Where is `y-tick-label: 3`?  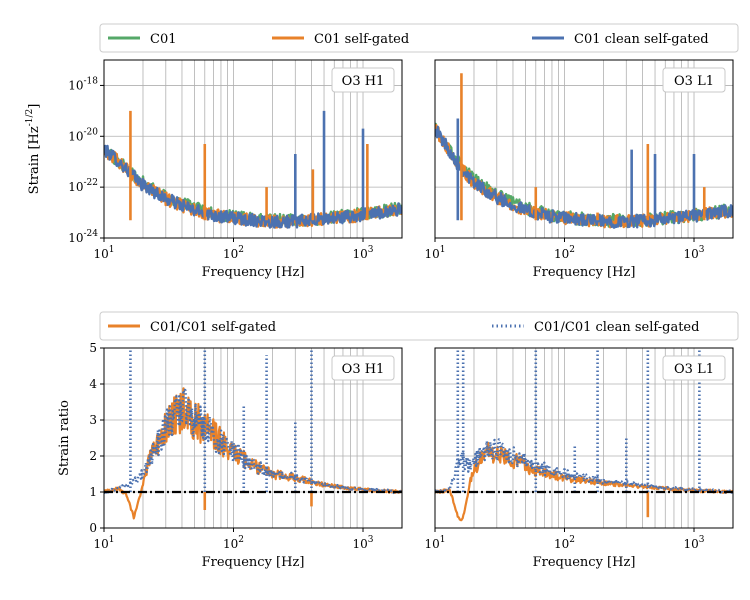 y-tick-label: 3 is located at coordinates (93, 420).